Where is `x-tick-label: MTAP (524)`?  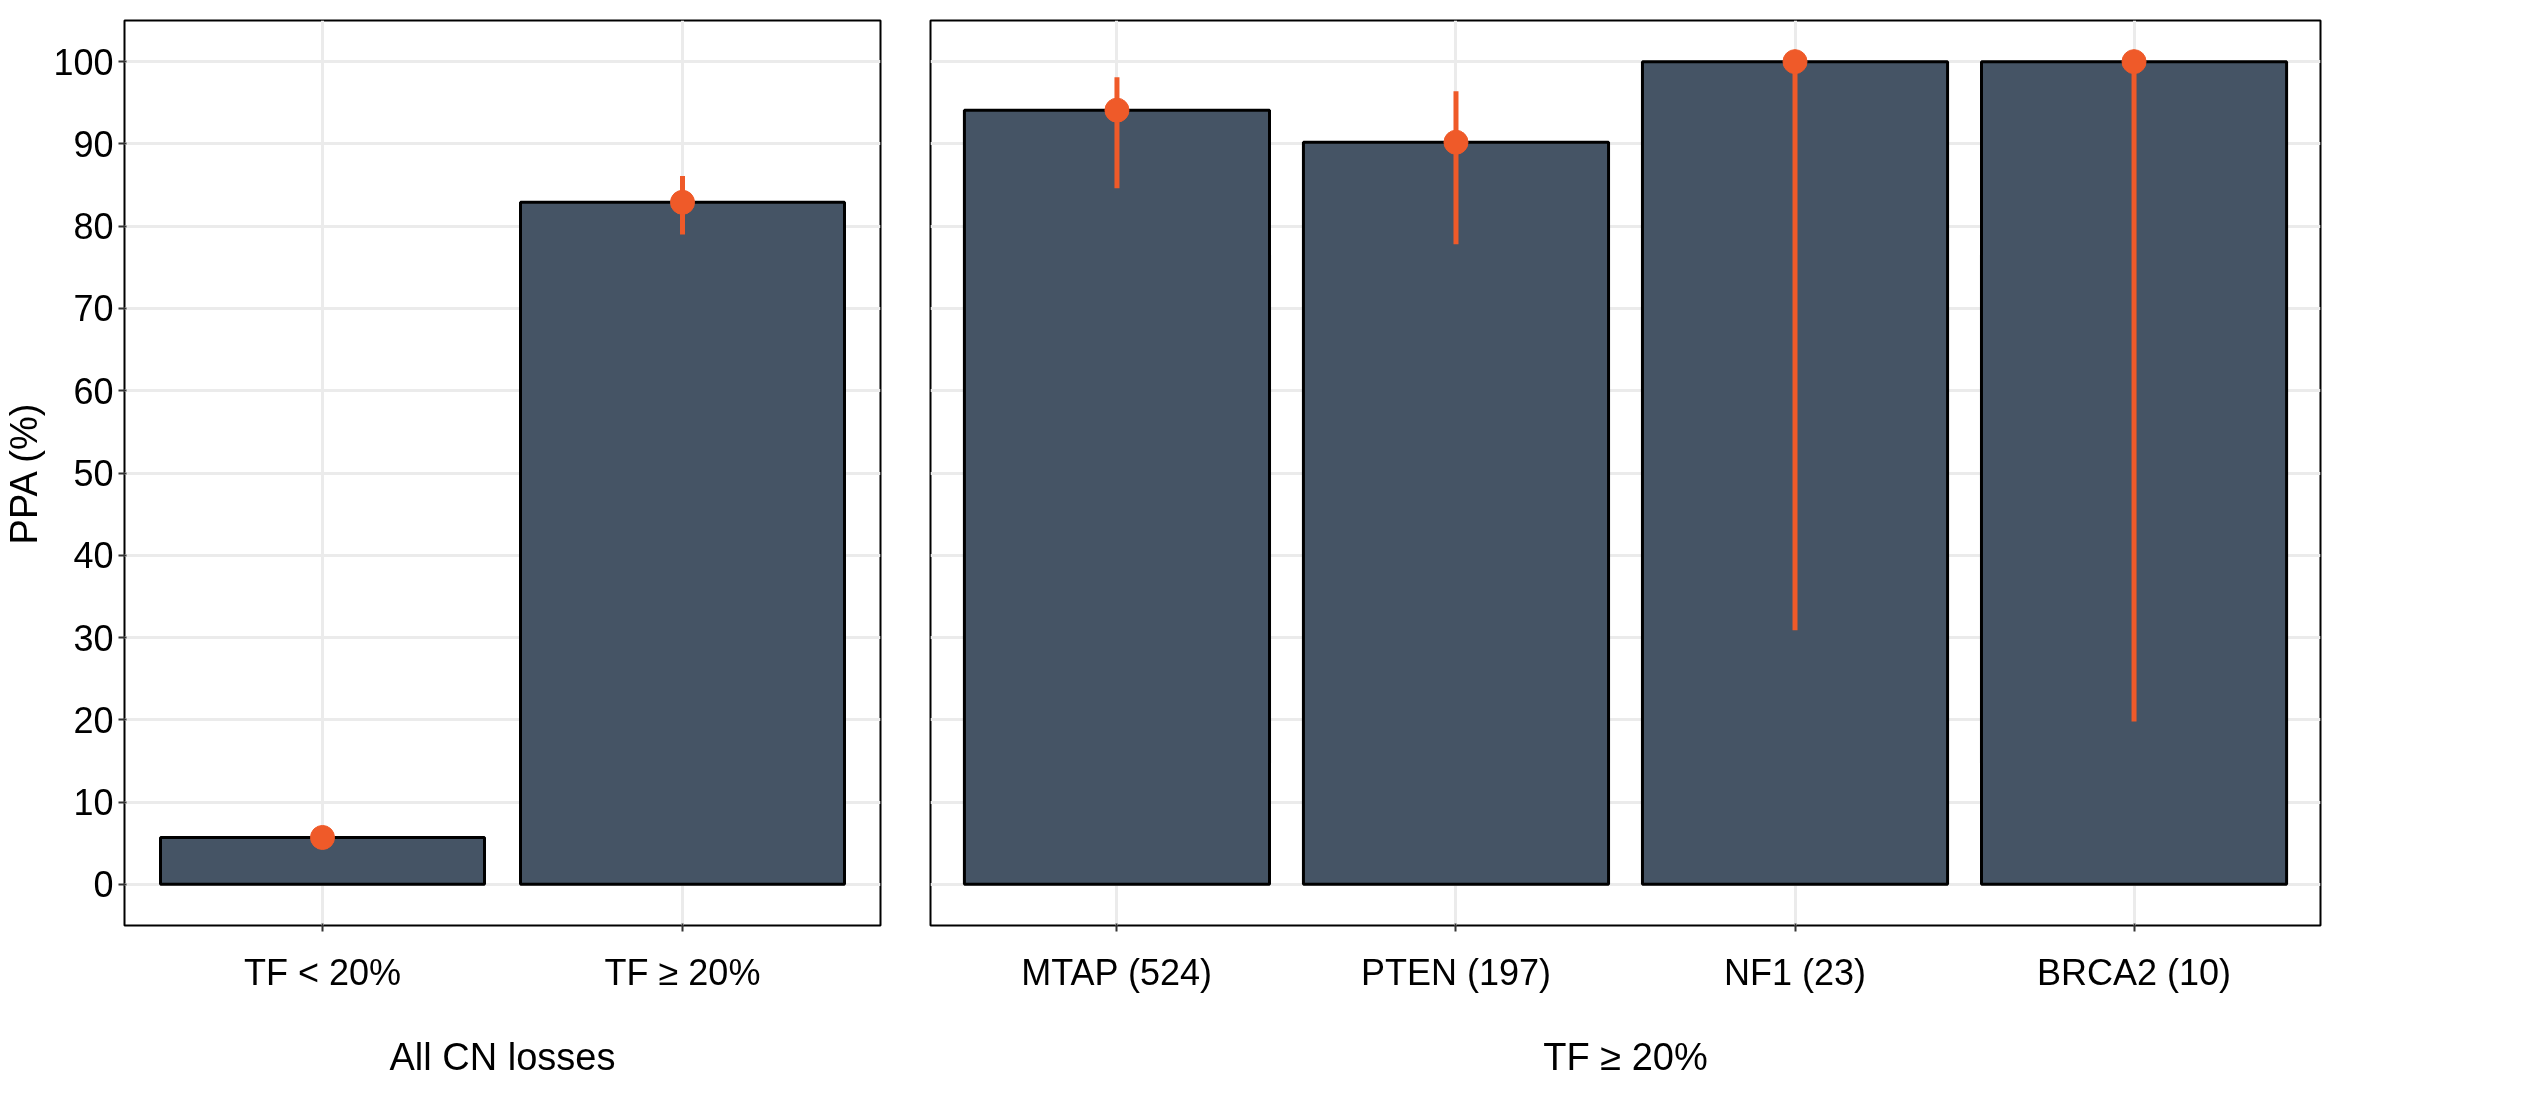
x-tick-label: MTAP (524) is located at coordinates (1117, 972).